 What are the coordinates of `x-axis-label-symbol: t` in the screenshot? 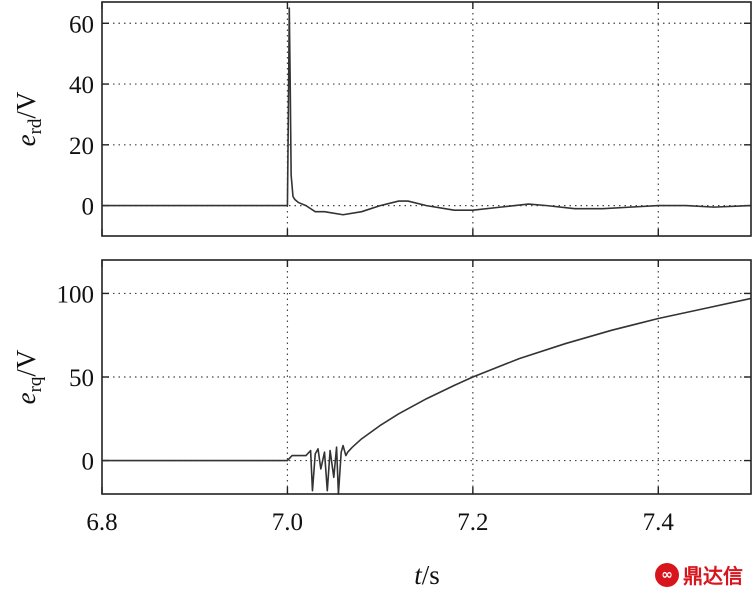 It's located at (418, 575).